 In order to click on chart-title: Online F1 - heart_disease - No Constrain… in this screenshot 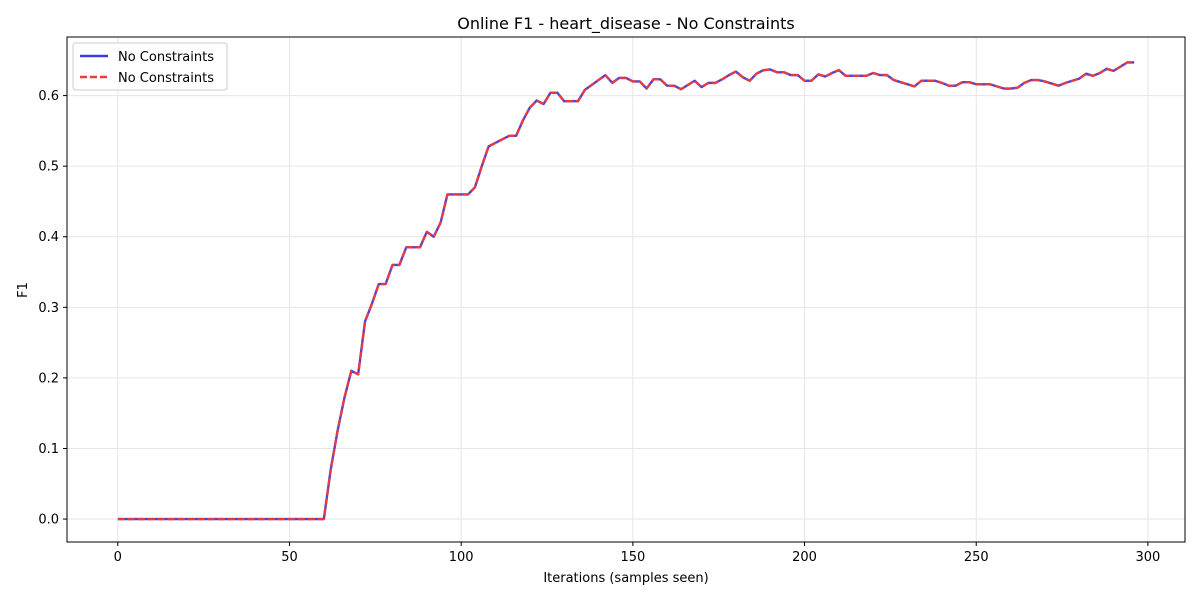, I will do `click(626, 24)`.